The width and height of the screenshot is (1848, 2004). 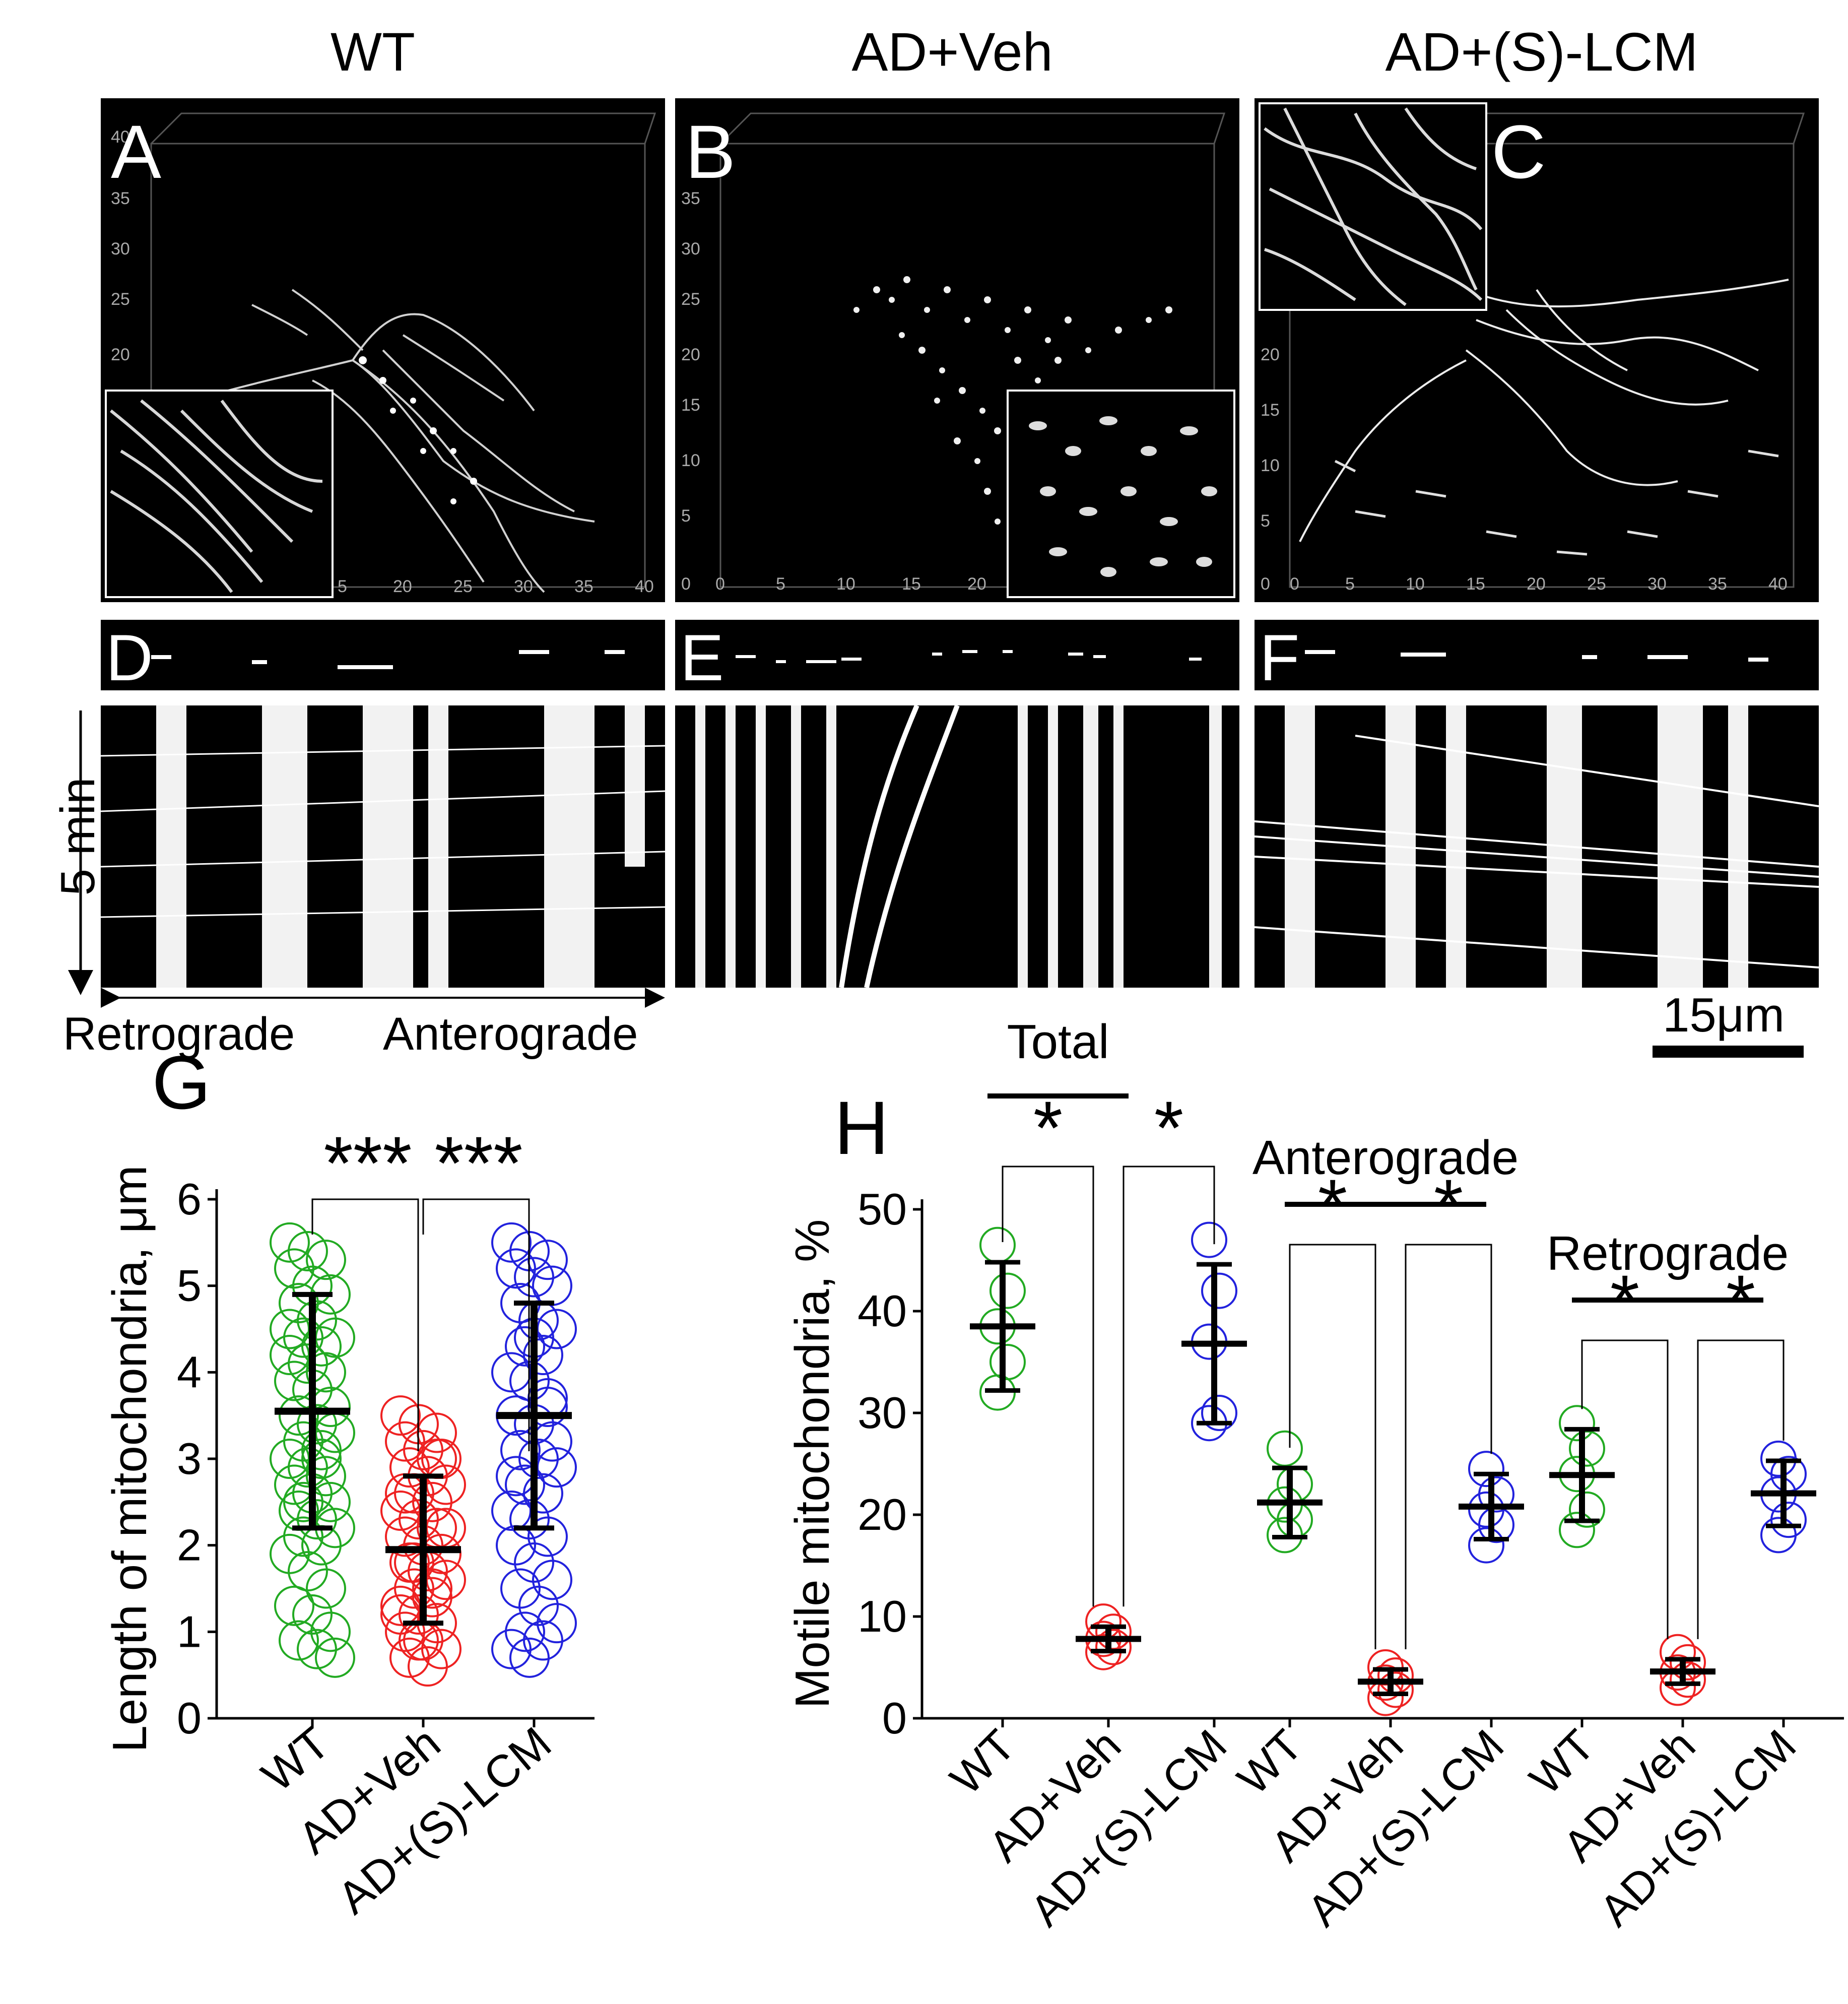 I want to click on kymograph-ad-slcm, so click(x=1537, y=847).